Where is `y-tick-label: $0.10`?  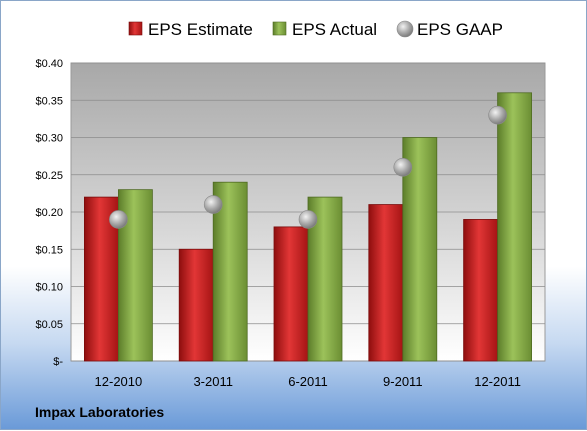 y-tick-label: $0.10 is located at coordinates (49, 288).